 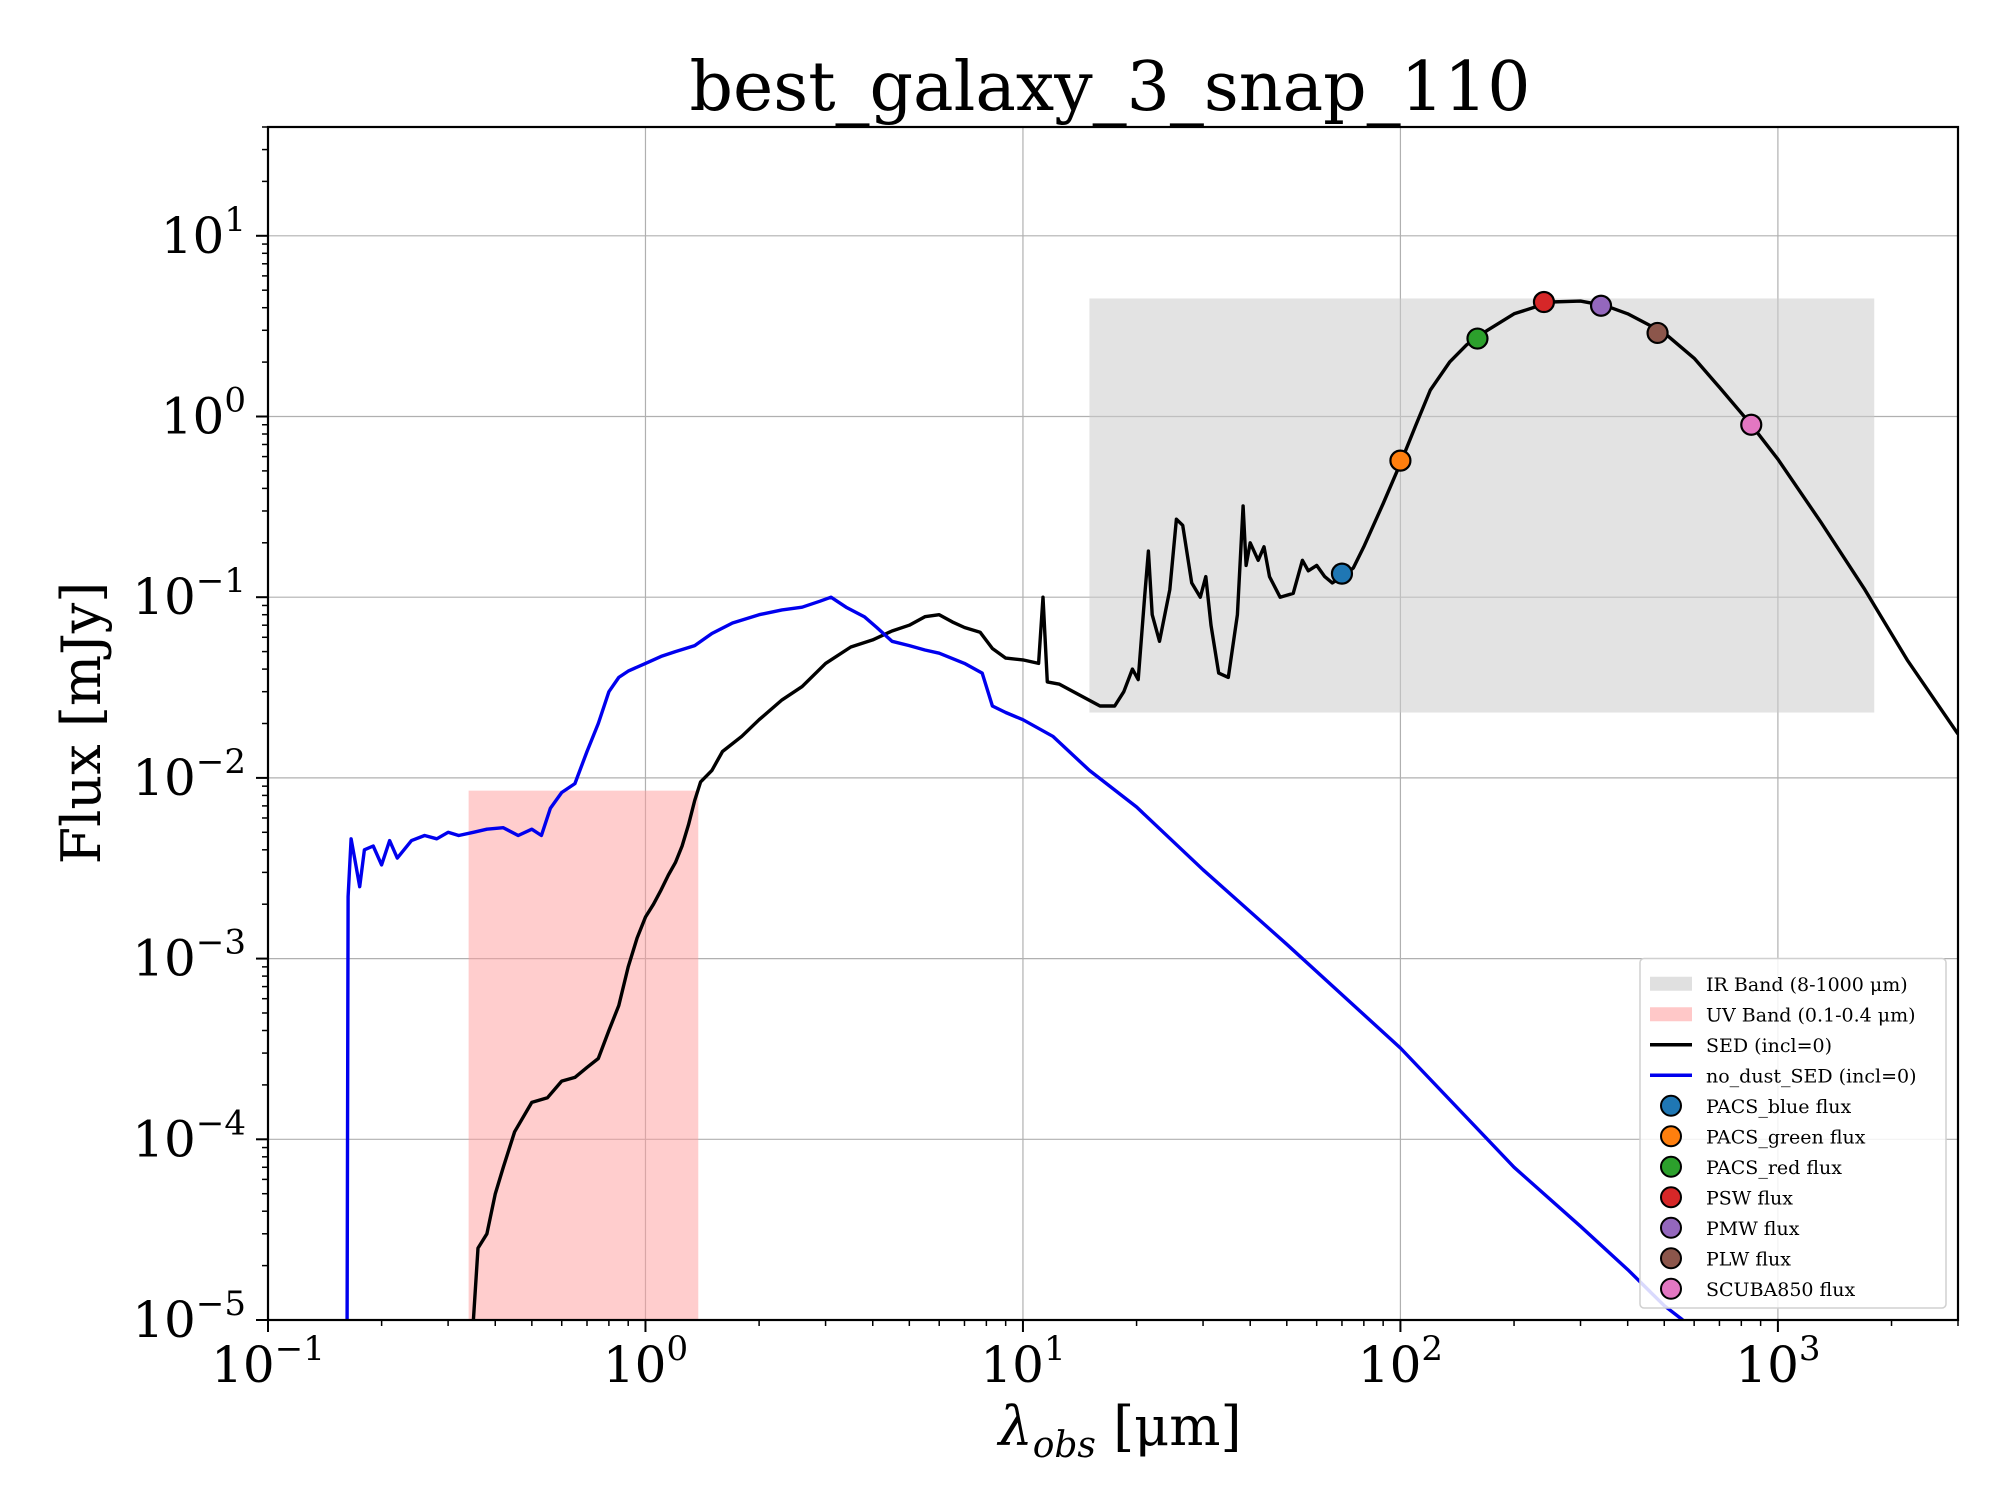 I want to click on marker-plw-flux, so click(x=1657, y=333).